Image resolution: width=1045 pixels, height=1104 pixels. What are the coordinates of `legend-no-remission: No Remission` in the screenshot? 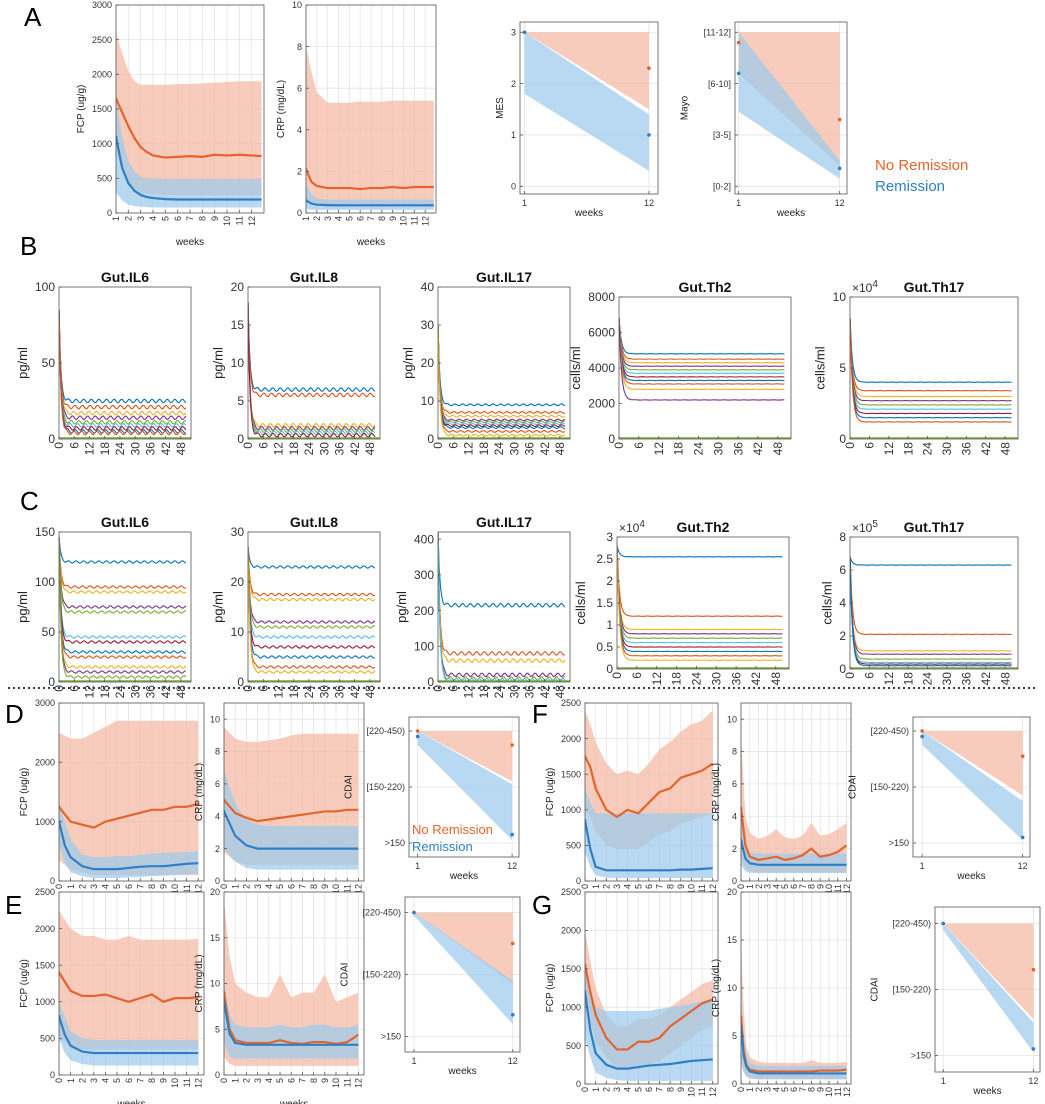 It's located at (921, 165).